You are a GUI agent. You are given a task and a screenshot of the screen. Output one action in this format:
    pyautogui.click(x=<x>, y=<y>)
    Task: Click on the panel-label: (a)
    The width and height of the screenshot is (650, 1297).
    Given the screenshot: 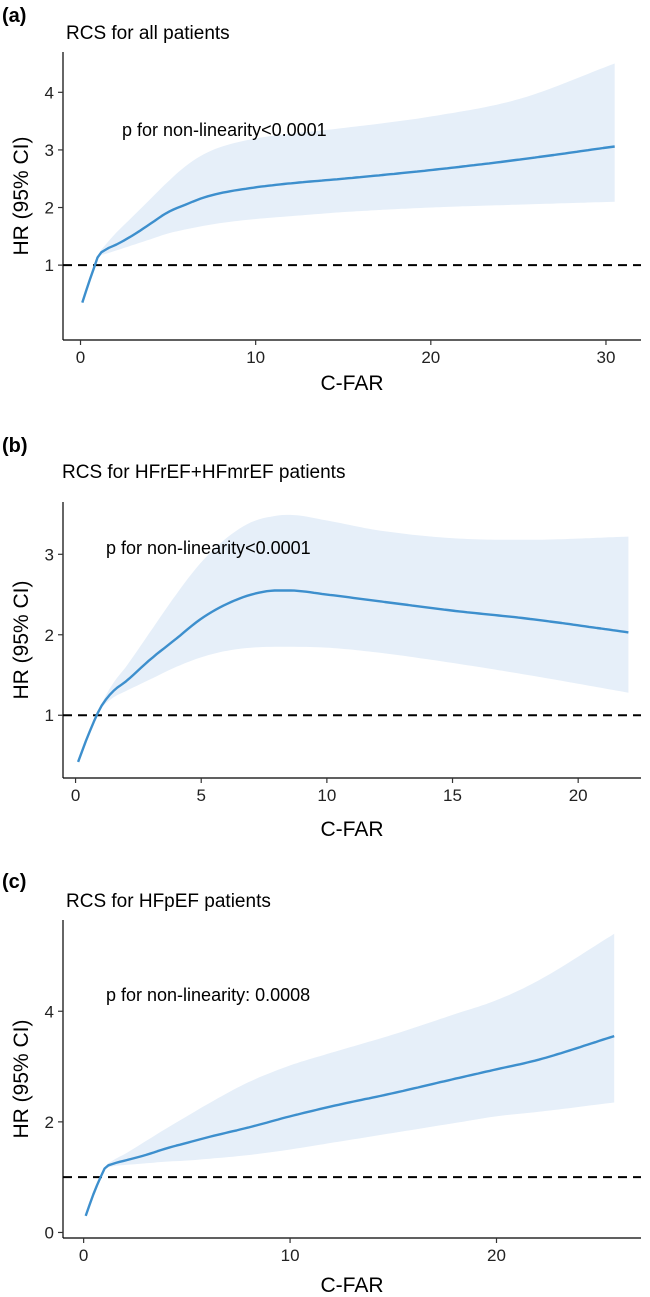 What is the action you would take?
    pyautogui.click(x=14, y=16)
    